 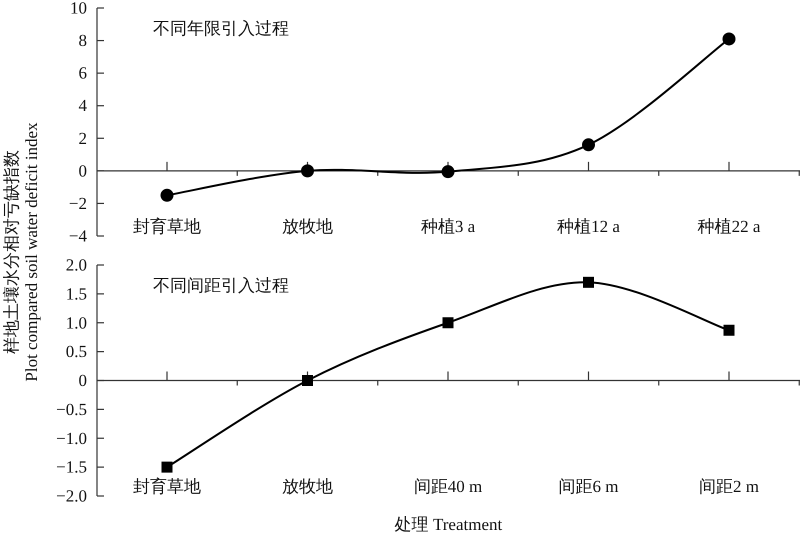 What do you see at coordinates (221, 285) in the screenshot?
I see `text: 不同间距引入过程` at bounding box center [221, 285].